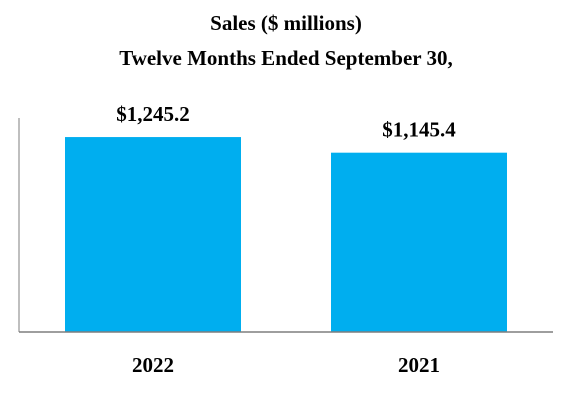 This screenshot has height=405, width=572. Describe the element at coordinates (419, 365) in the screenshot. I see `x-tick-label-2021: 2021` at that location.